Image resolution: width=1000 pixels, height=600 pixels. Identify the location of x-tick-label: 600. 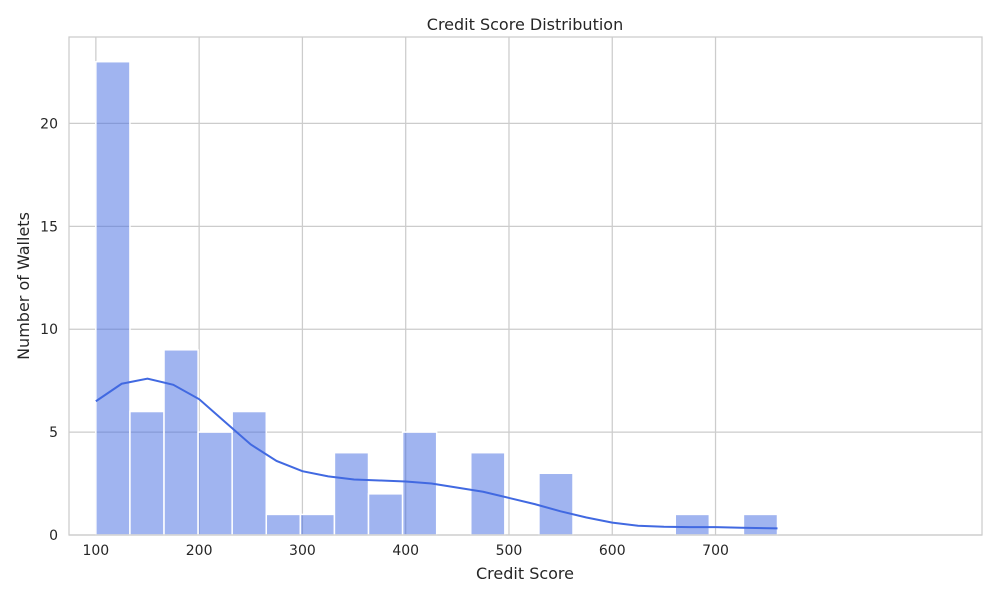
(612, 551).